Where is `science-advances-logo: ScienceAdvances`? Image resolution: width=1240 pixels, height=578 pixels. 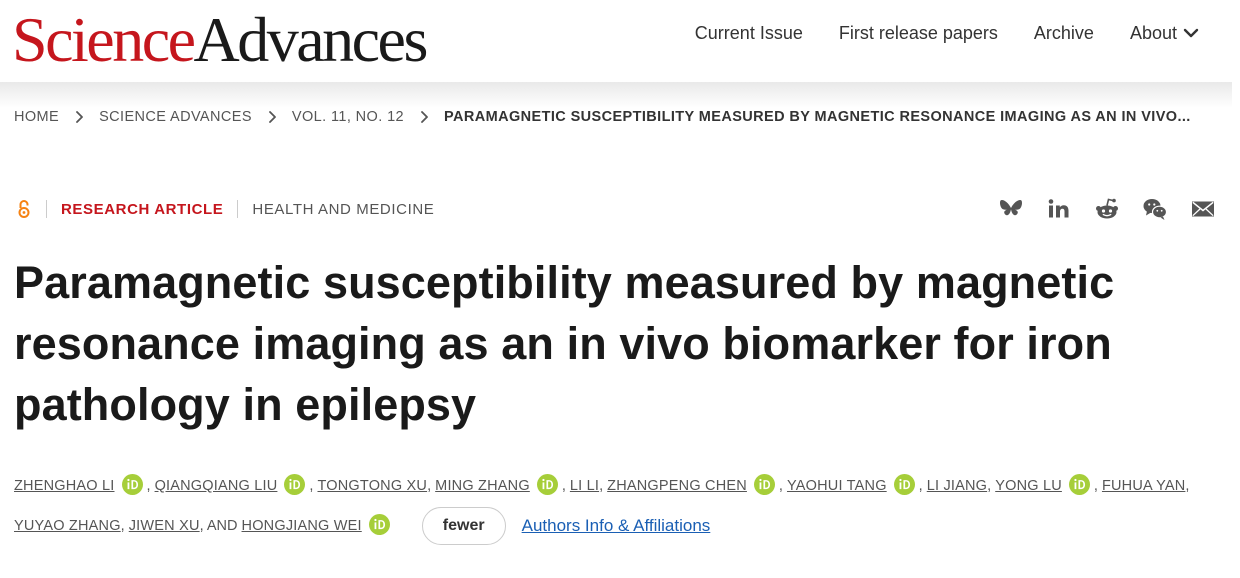
science-advances-logo: ScienceAdvances is located at coordinates (220, 39).